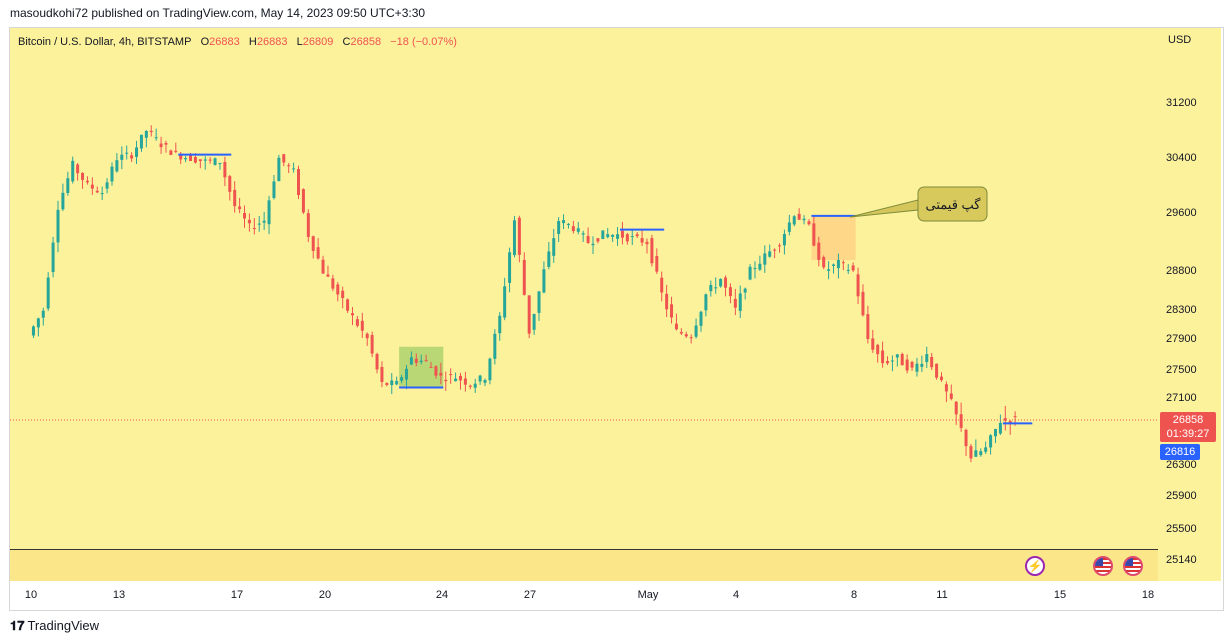 Image resolution: width=1231 pixels, height=644 pixels. I want to click on callout-bubble, so click(952, 204).